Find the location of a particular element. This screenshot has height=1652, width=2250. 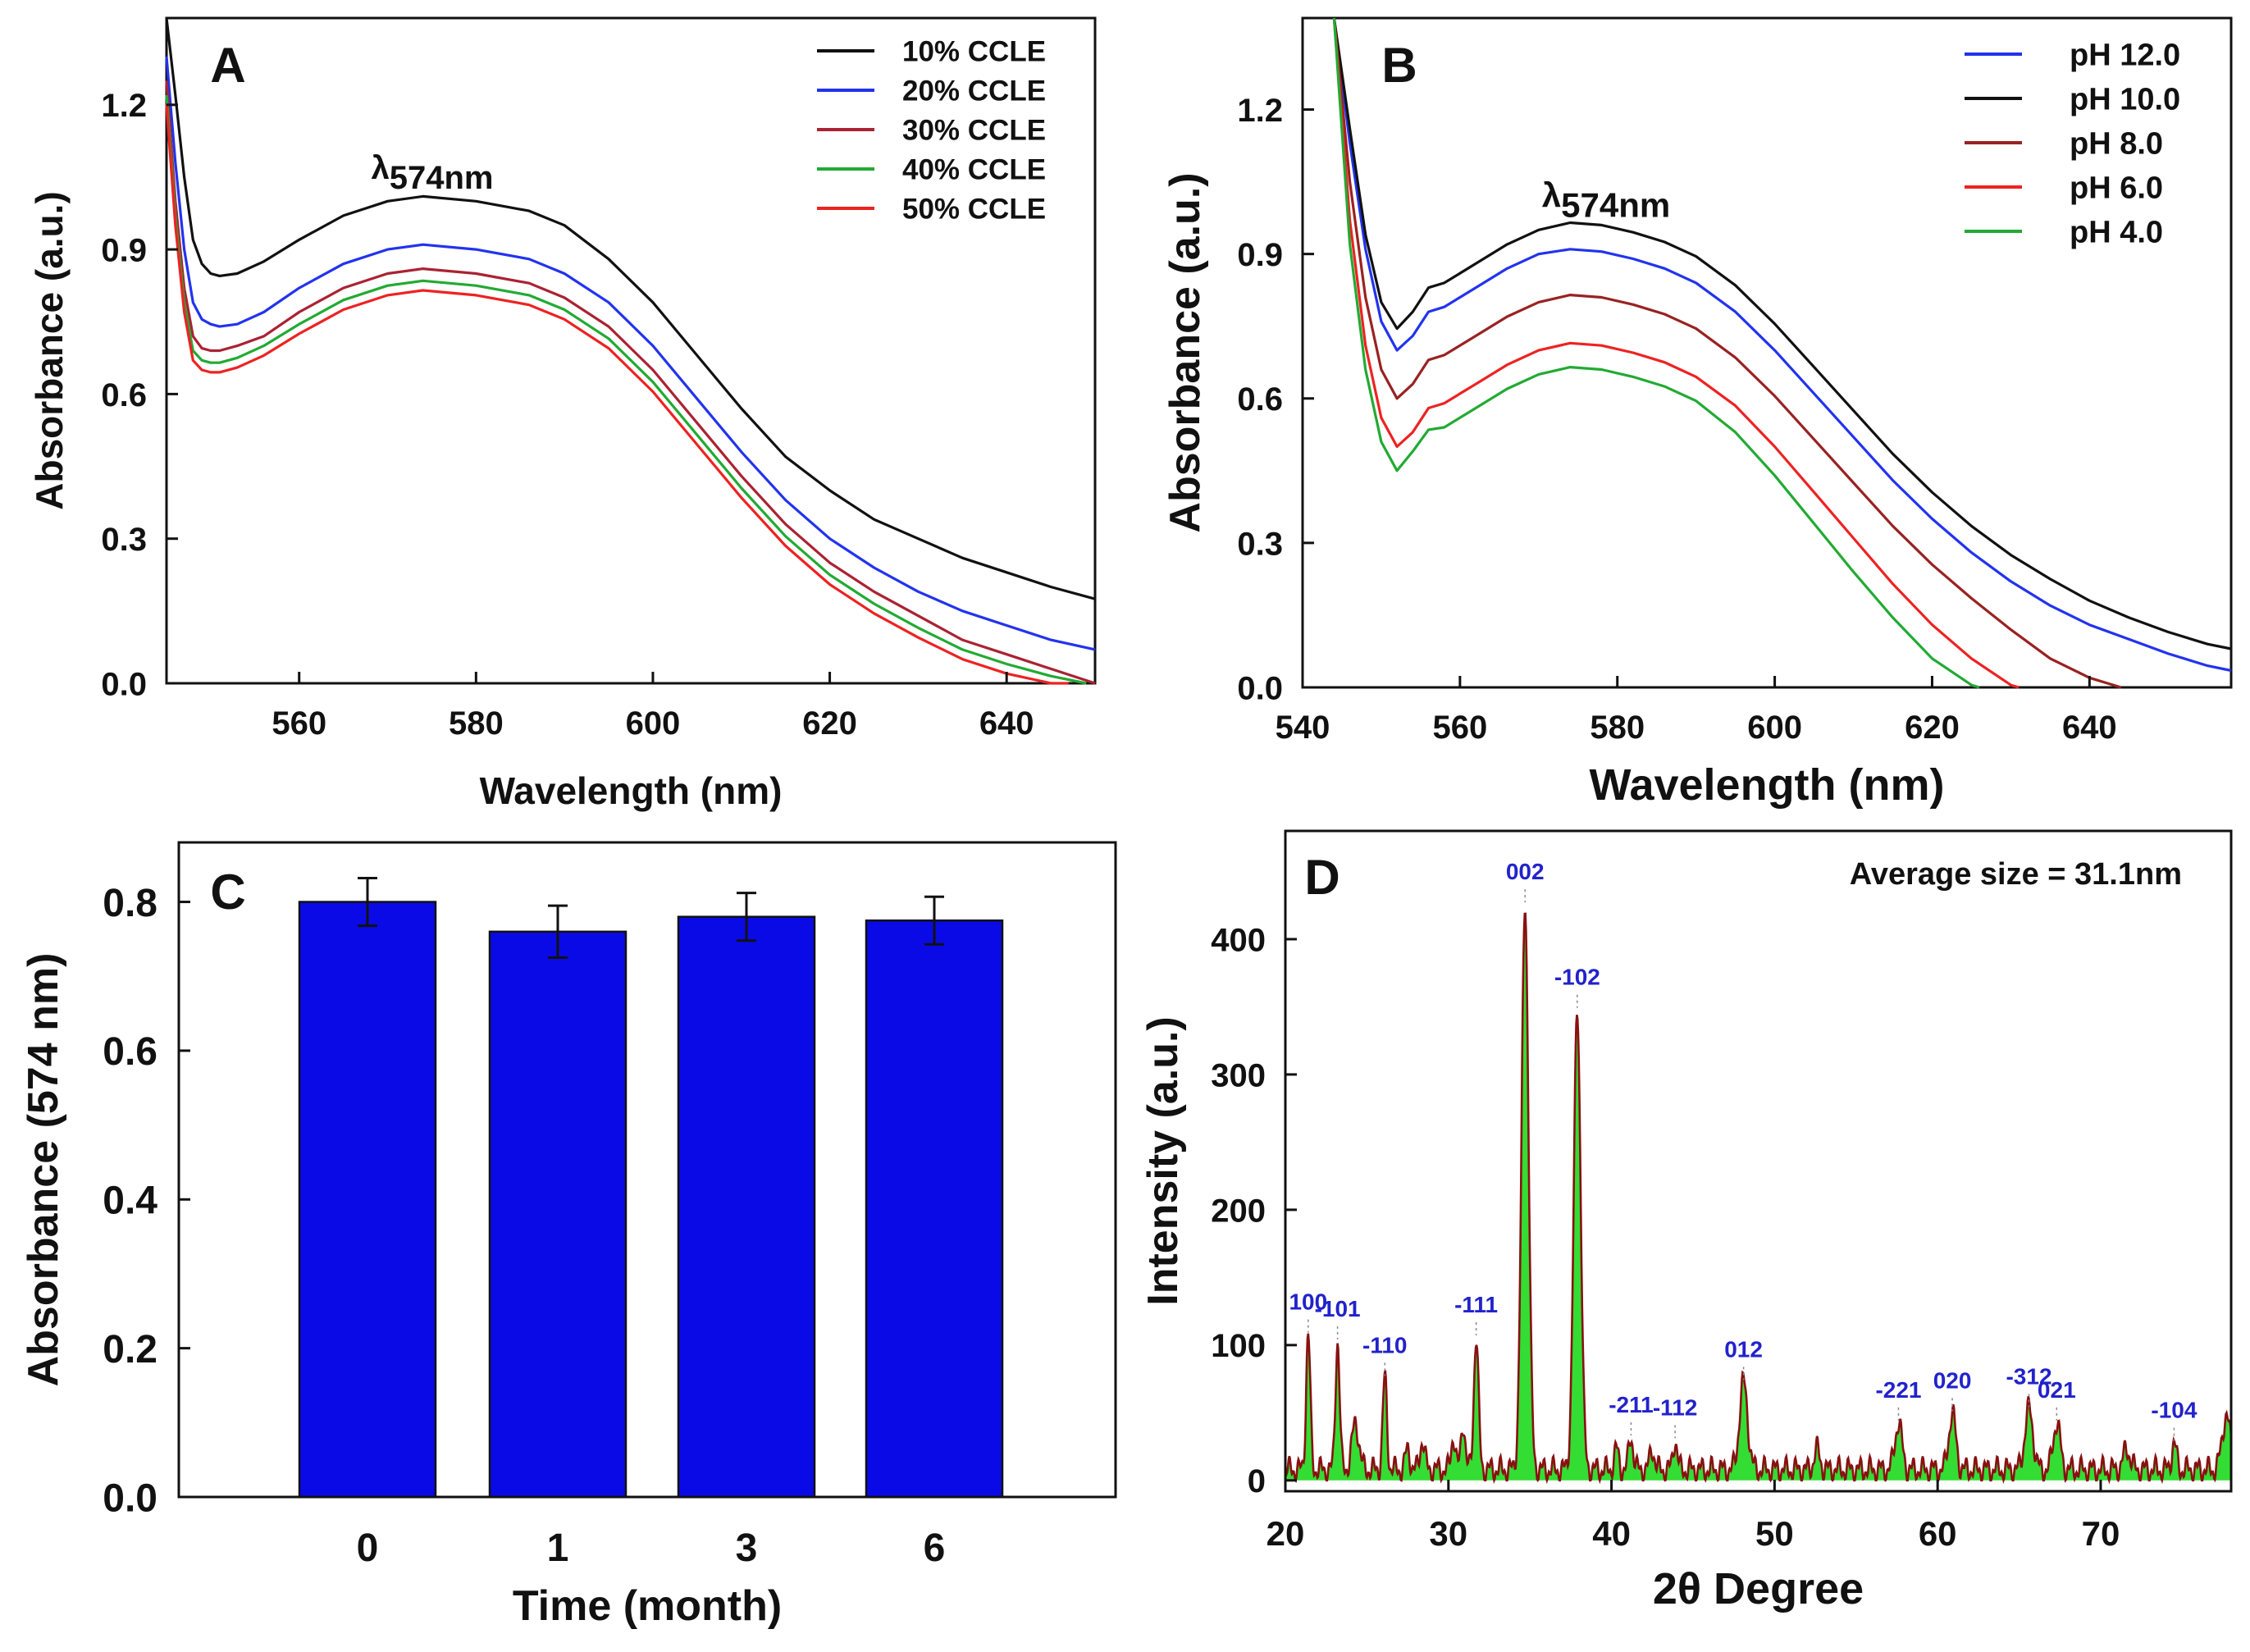

x-tick-label: 540 is located at coordinates (1303, 728).